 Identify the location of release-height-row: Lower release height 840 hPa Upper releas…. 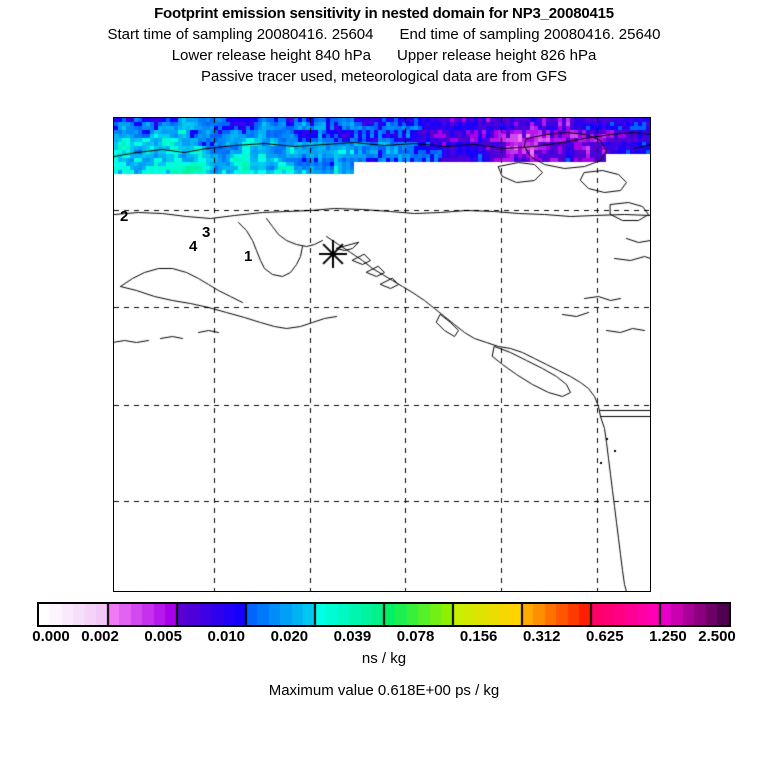
(384, 55).